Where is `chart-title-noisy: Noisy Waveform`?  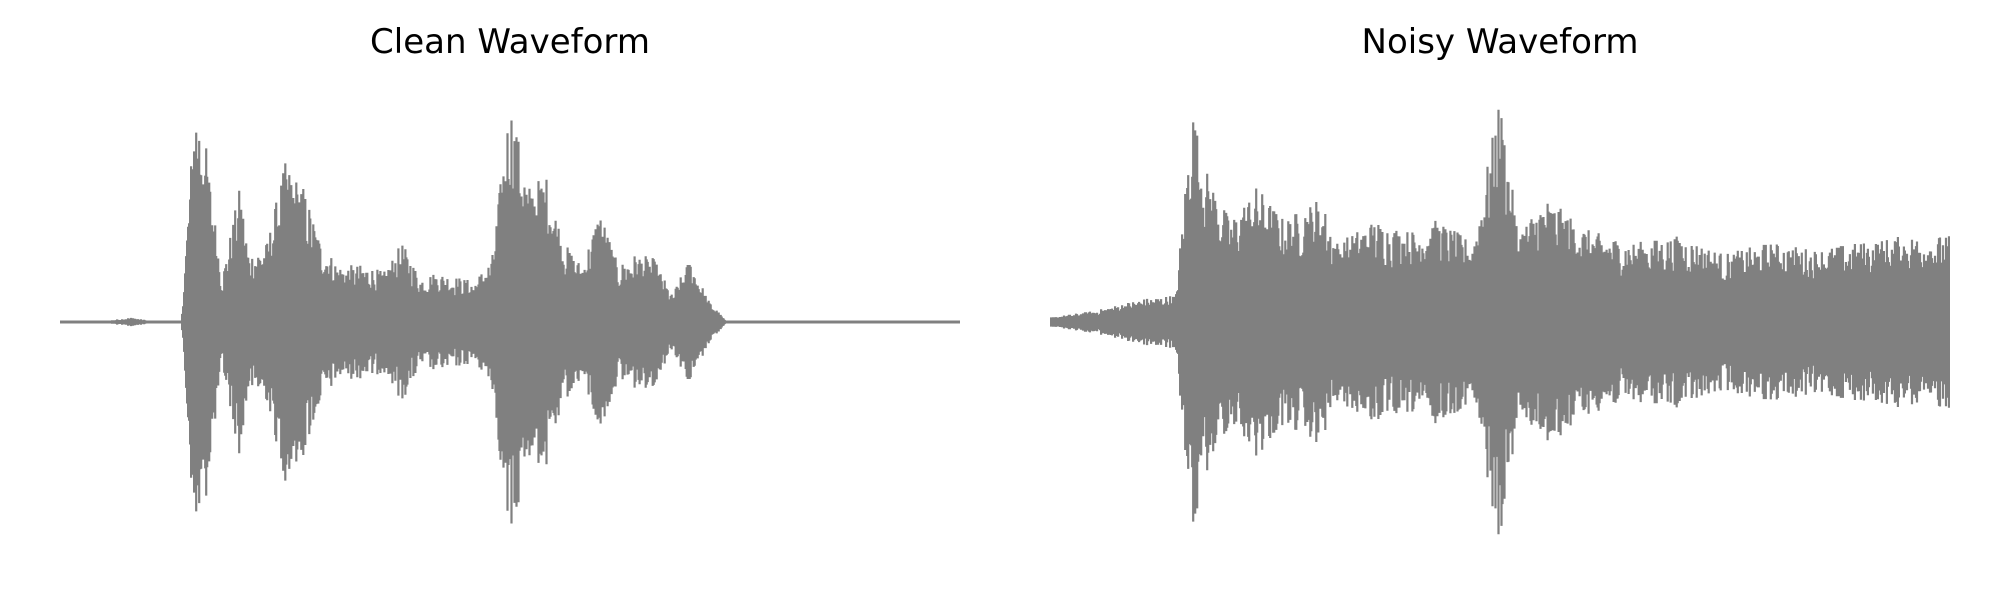 chart-title-noisy: Noisy Waveform is located at coordinates (1500, 42).